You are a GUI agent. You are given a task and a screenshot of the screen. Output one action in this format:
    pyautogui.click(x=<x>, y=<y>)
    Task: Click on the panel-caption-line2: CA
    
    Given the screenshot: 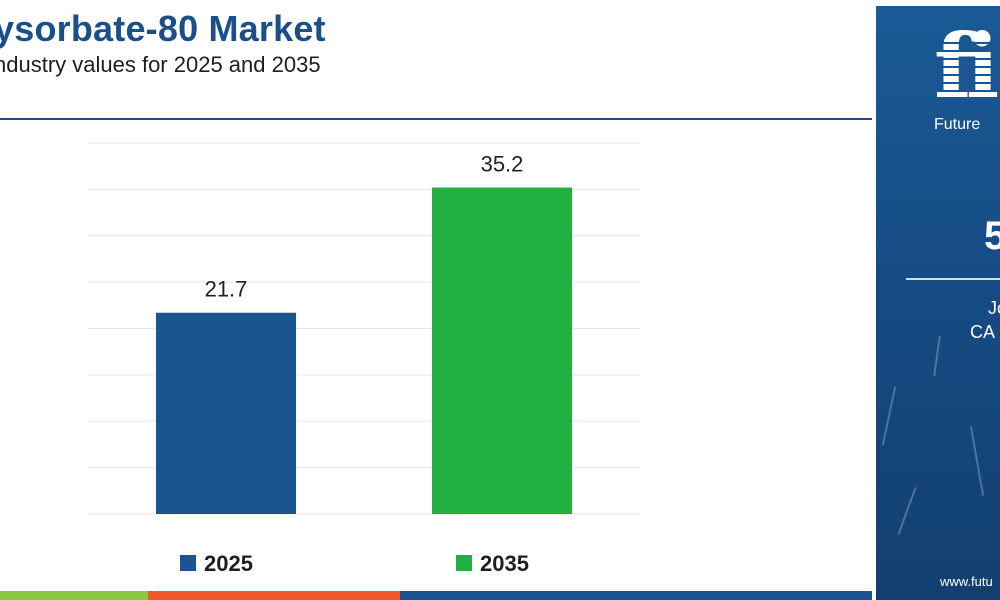 What is the action you would take?
    pyautogui.click(x=983, y=332)
    